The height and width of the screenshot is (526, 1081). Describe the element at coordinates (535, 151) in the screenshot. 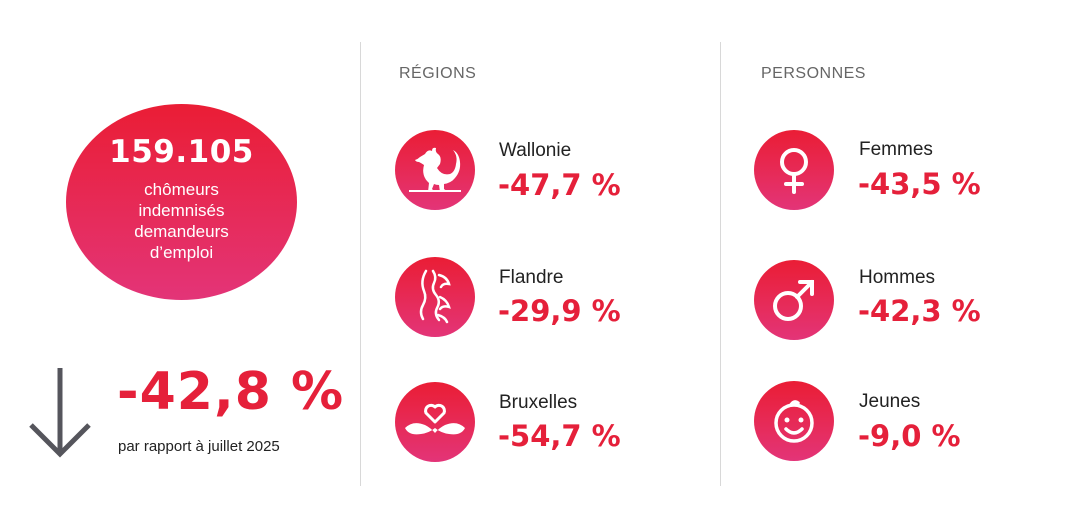

I see `region-label: Wallonie` at that location.